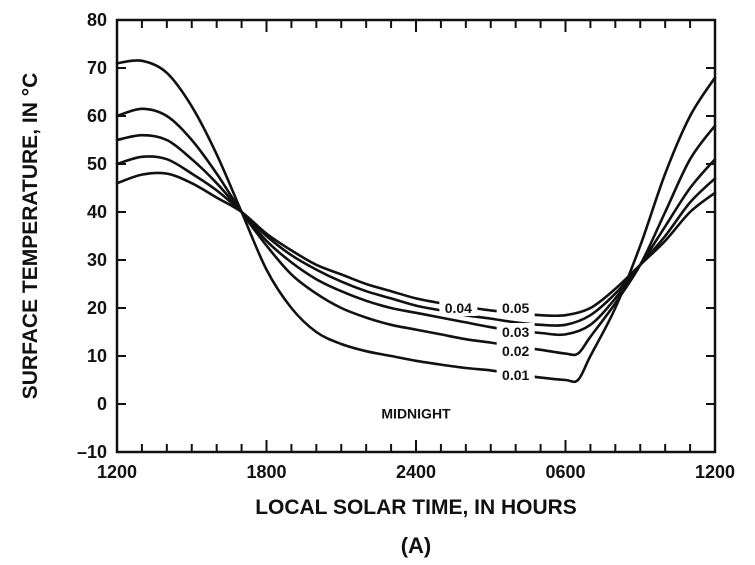 This screenshot has width=755, height=565. Describe the element at coordinates (97, 20) in the screenshot. I see `y-tick-label: 80` at that location.